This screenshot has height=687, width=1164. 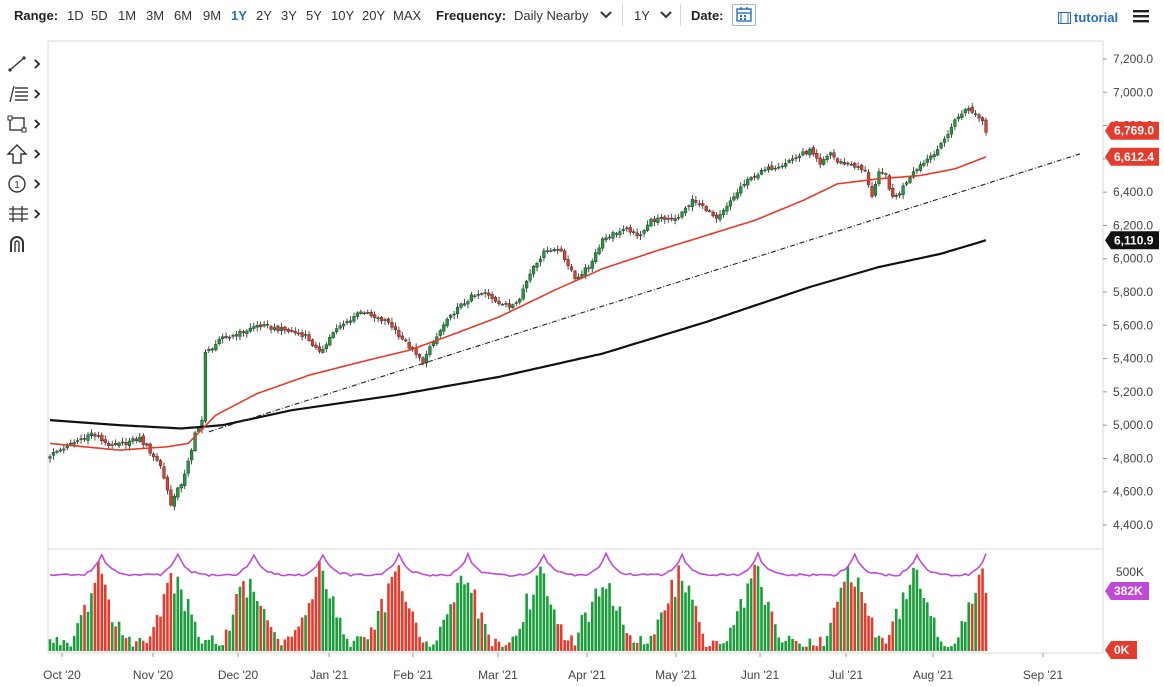 What do you see at coordinates (343, 15) in the screenshot?
I see `range-10y: 10Y` at bounding box center [343, 15].